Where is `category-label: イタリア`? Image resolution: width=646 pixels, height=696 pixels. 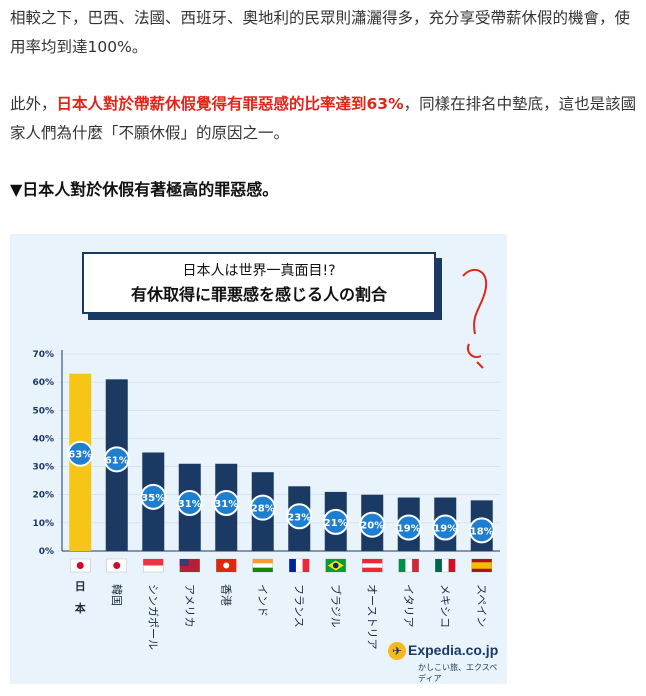
category-label: イタリア is located at coordinates (408, 606).